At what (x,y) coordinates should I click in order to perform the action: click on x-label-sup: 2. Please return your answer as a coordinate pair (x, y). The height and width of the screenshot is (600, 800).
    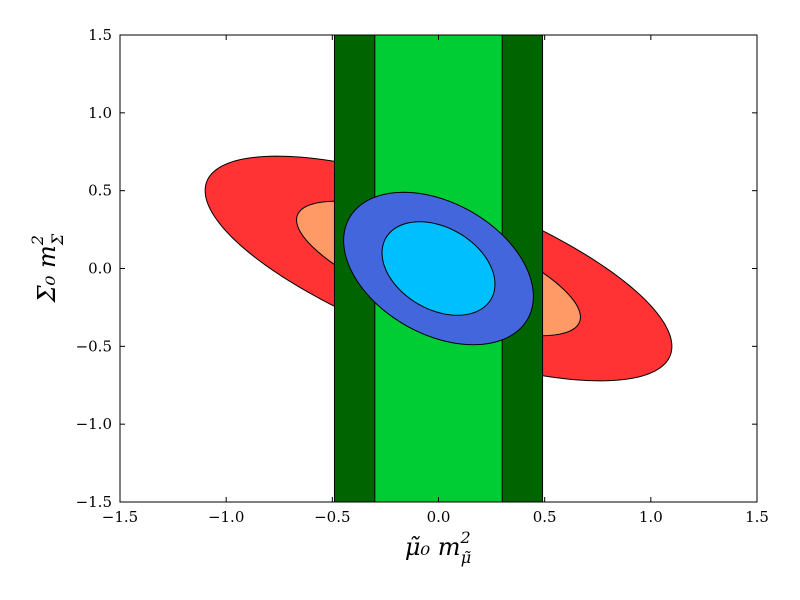
    Looking at the image, I should click on (465, 537).